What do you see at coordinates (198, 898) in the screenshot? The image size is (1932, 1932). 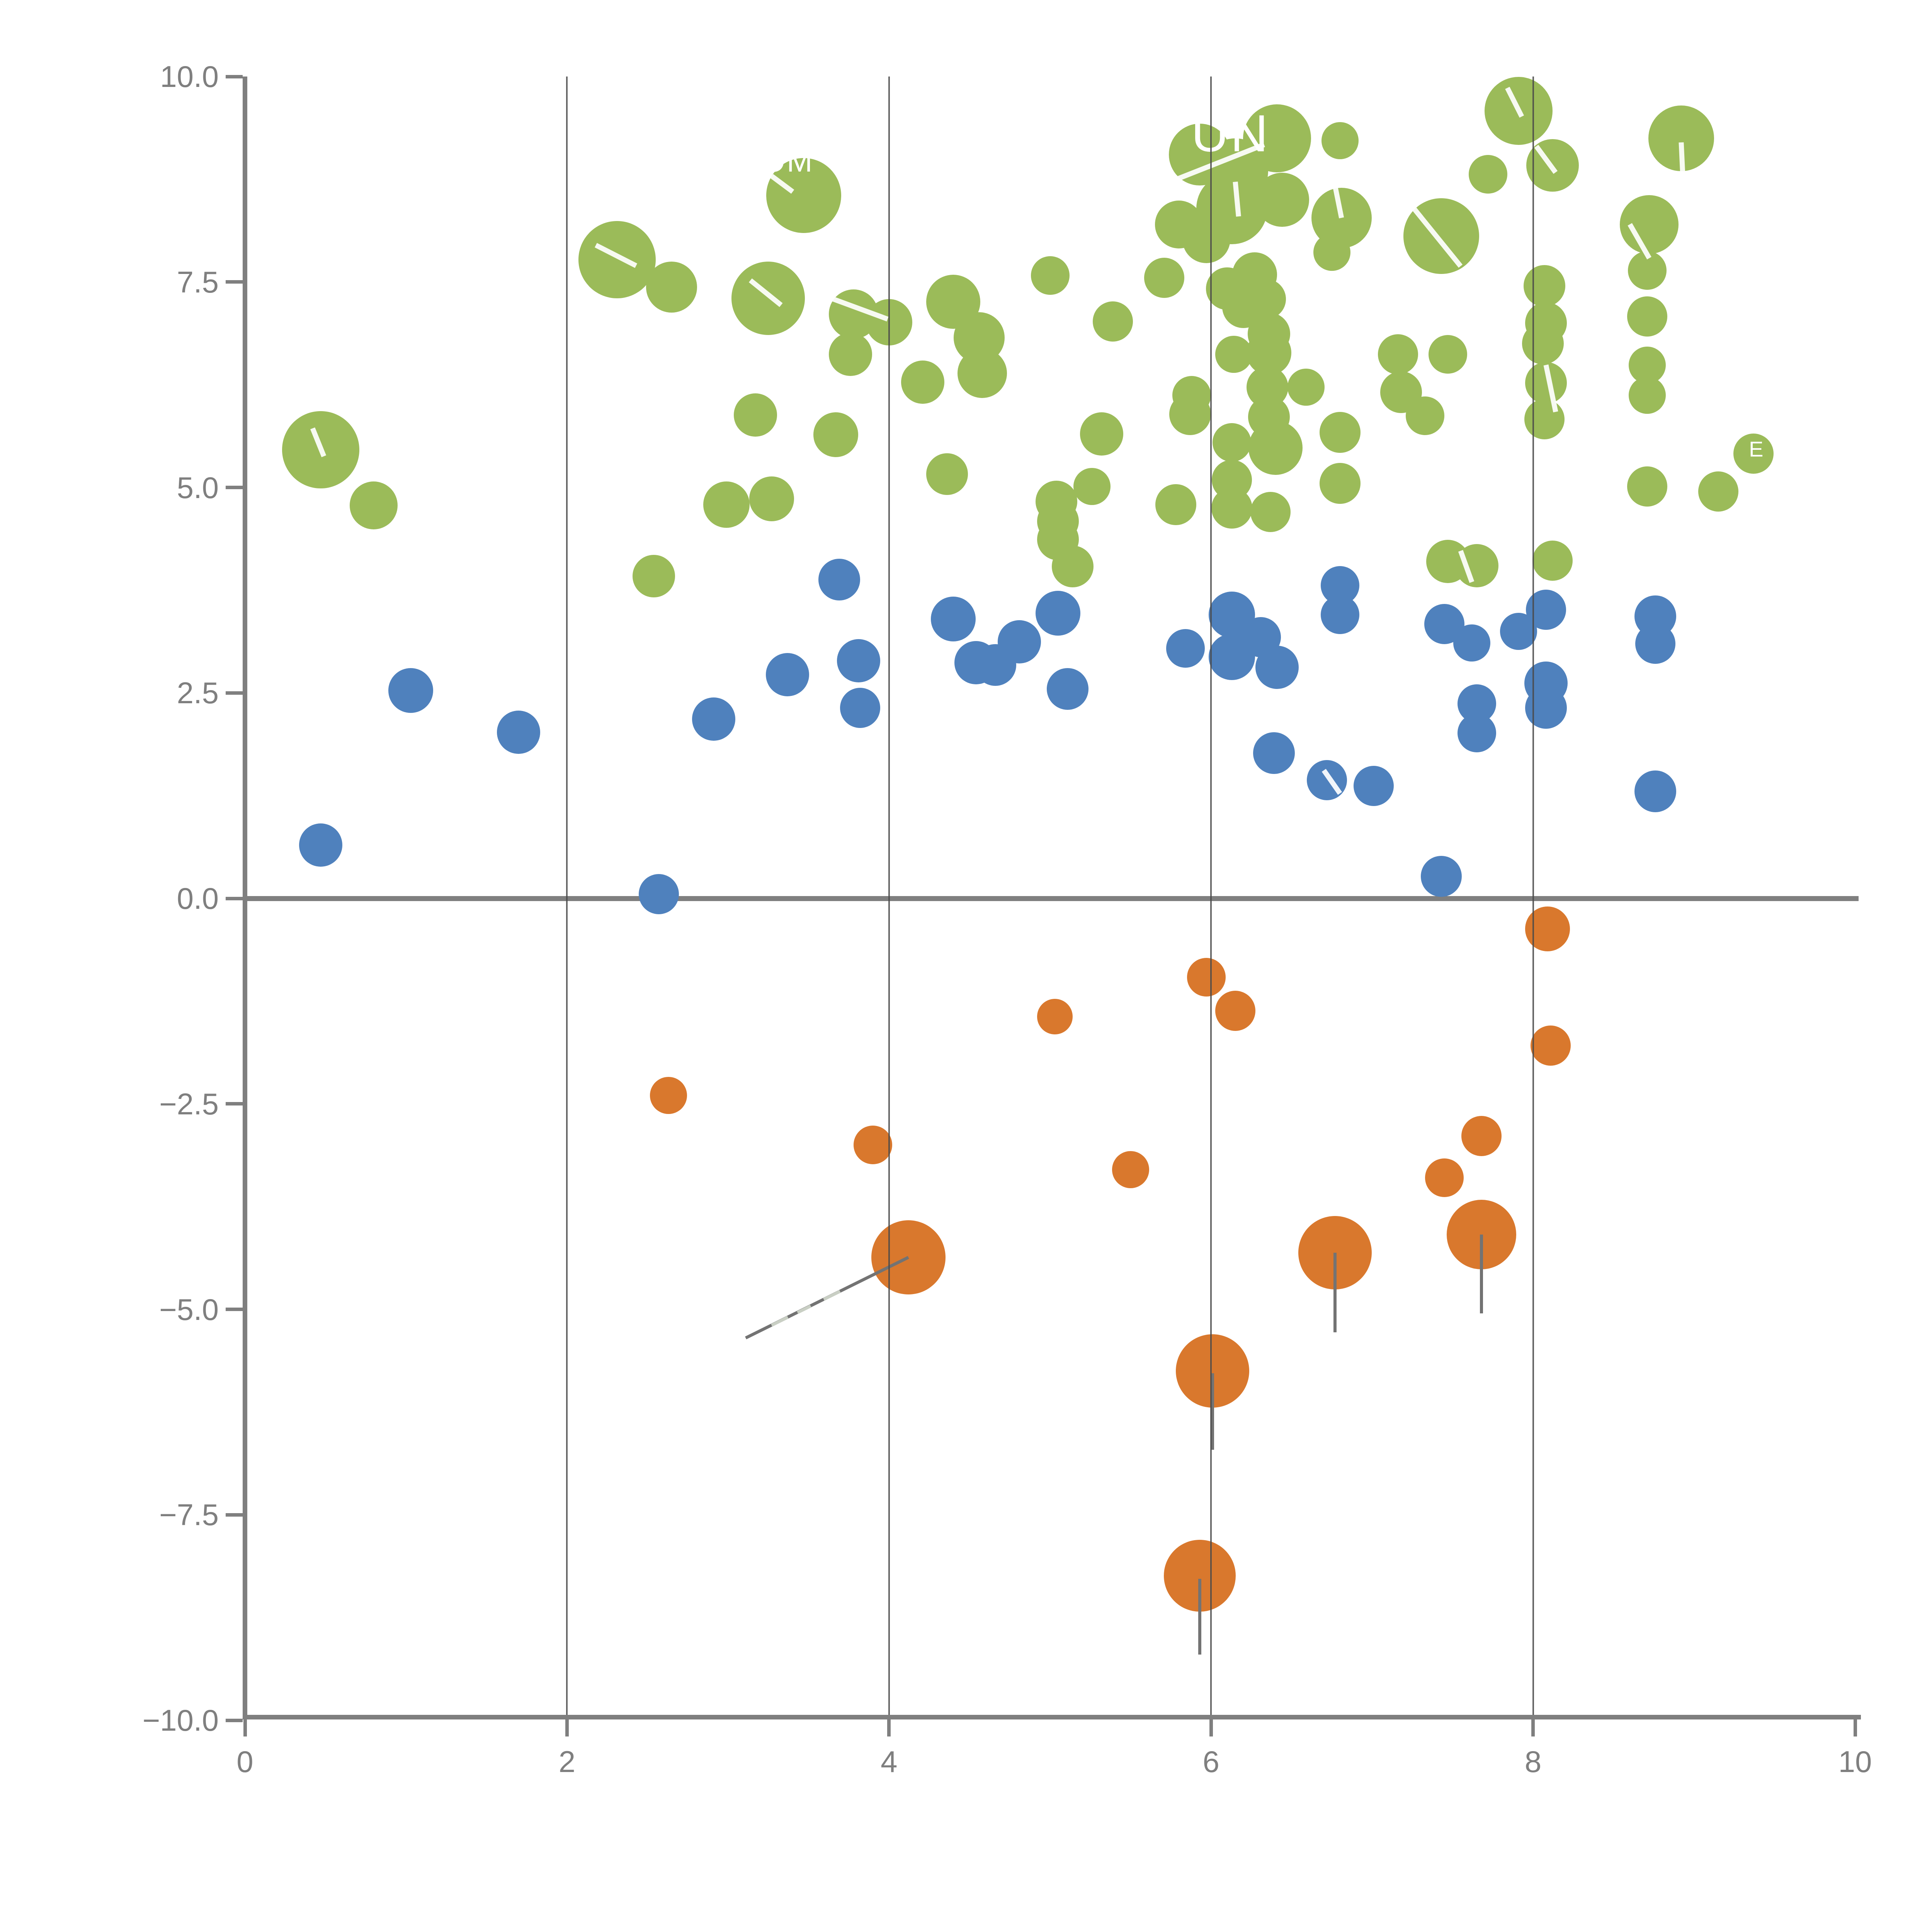 I see `y-tick-label: 0.0` at bounding box center [198, 898].